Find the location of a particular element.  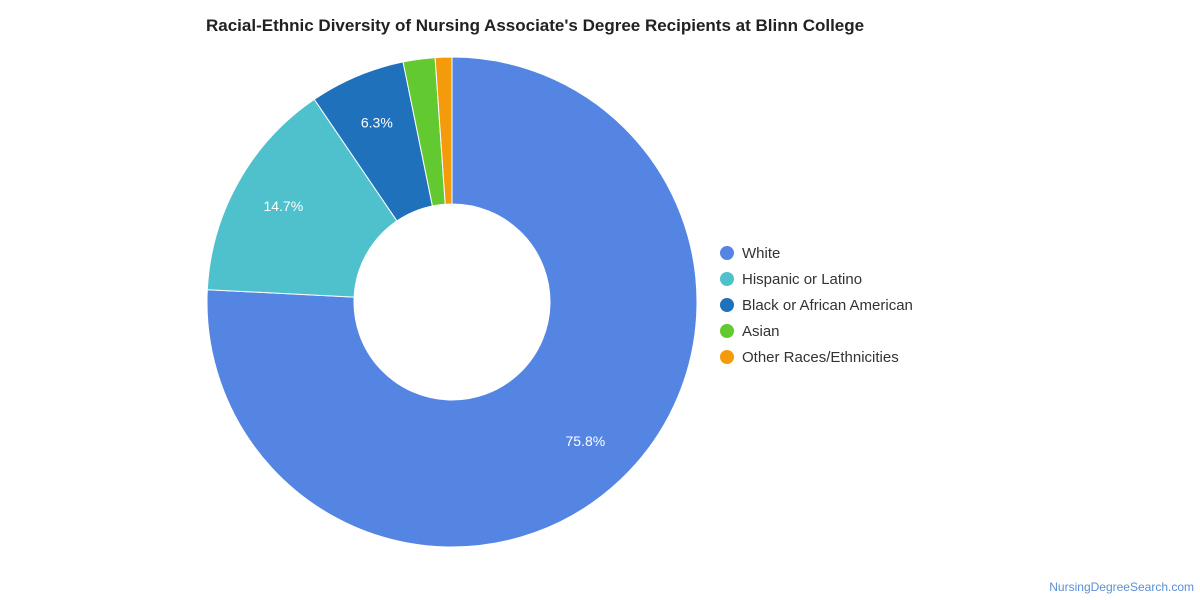

slice-data-label: 6.3% is located at coordinates (377, 122).